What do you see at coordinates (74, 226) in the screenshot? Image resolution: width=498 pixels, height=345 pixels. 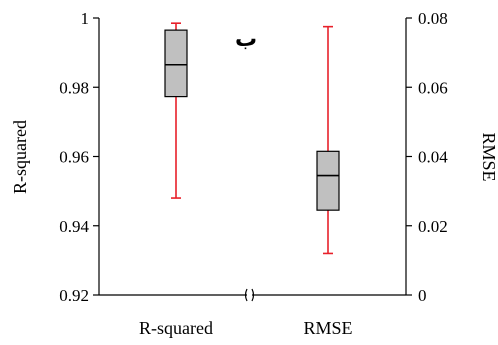 I see `left-tick-label: 0.94` at bounding box center [74, 226].